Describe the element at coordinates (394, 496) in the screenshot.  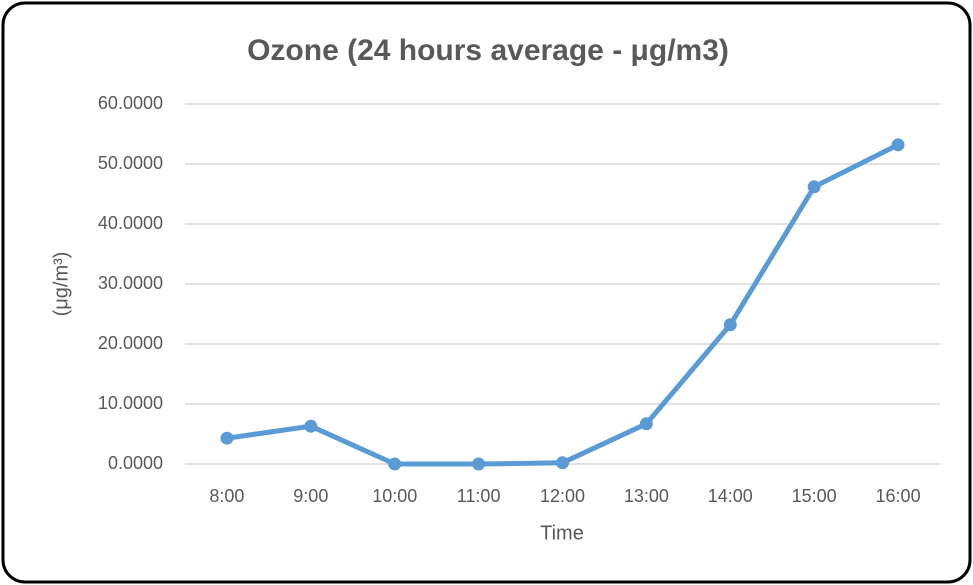
I see `x-tick-label: 10:00` at that location.